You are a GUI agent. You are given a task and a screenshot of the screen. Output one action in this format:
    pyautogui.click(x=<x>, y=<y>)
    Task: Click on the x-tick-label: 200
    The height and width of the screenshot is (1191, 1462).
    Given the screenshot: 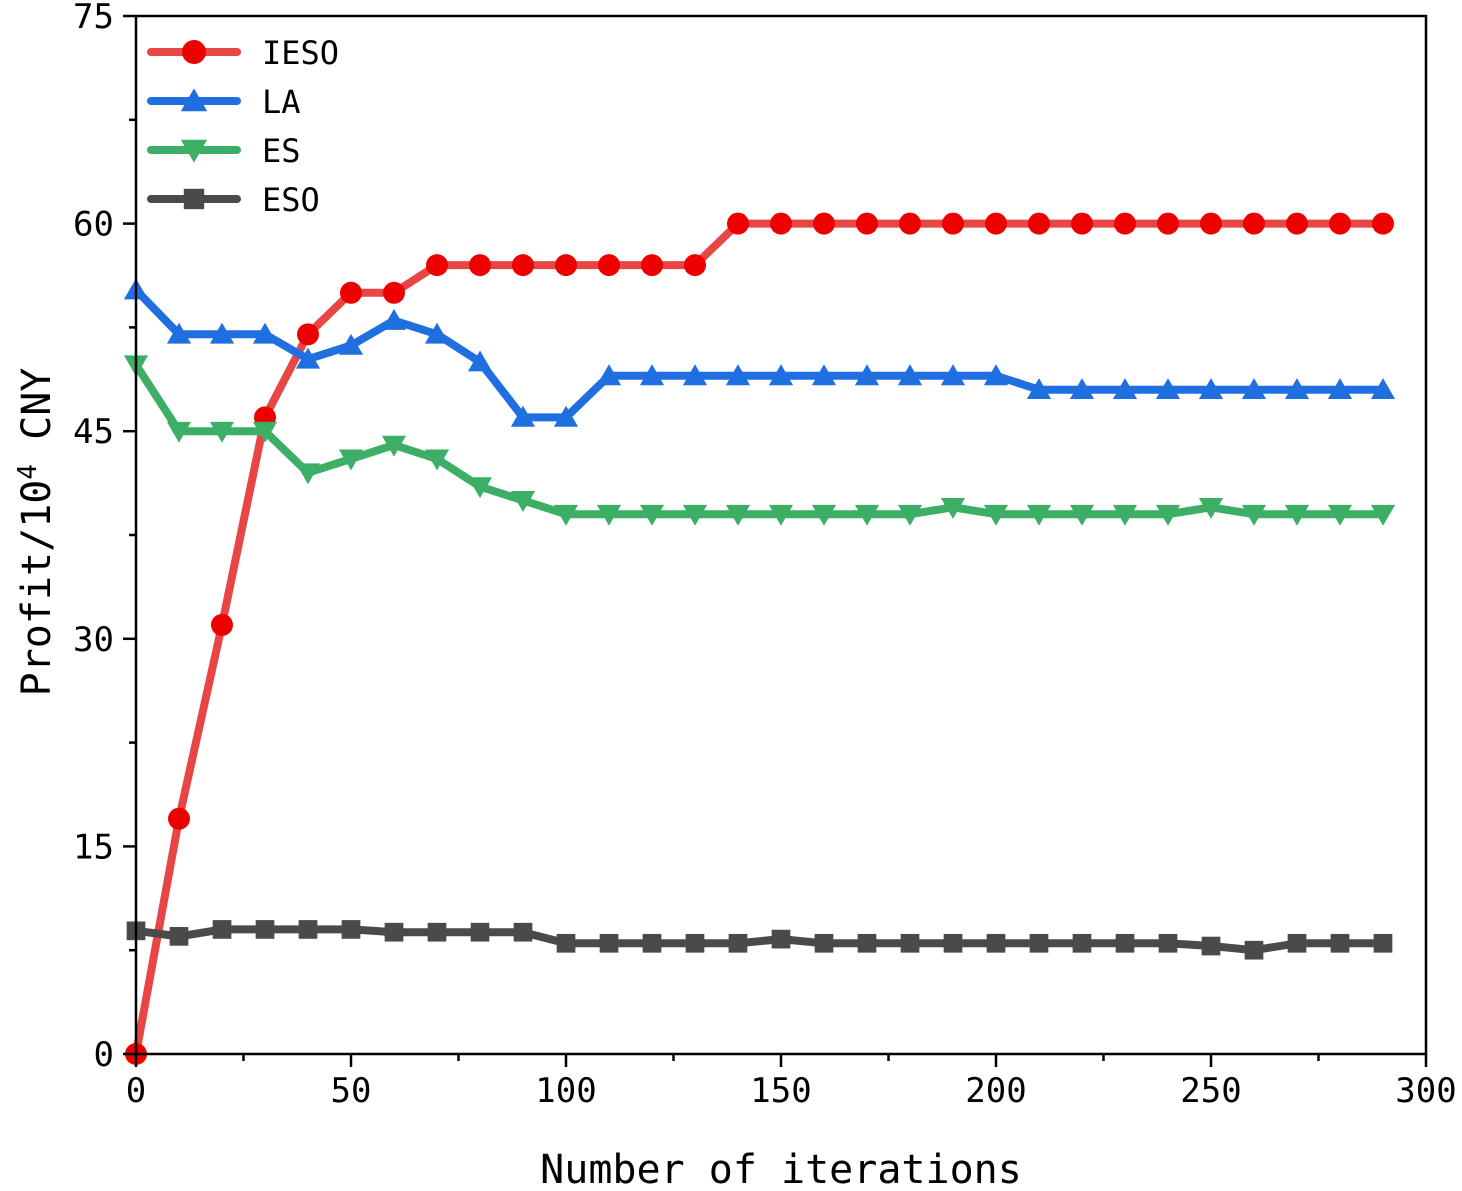 What is the action you would take?
    pyautogui.click(x=995, y=1091)
    